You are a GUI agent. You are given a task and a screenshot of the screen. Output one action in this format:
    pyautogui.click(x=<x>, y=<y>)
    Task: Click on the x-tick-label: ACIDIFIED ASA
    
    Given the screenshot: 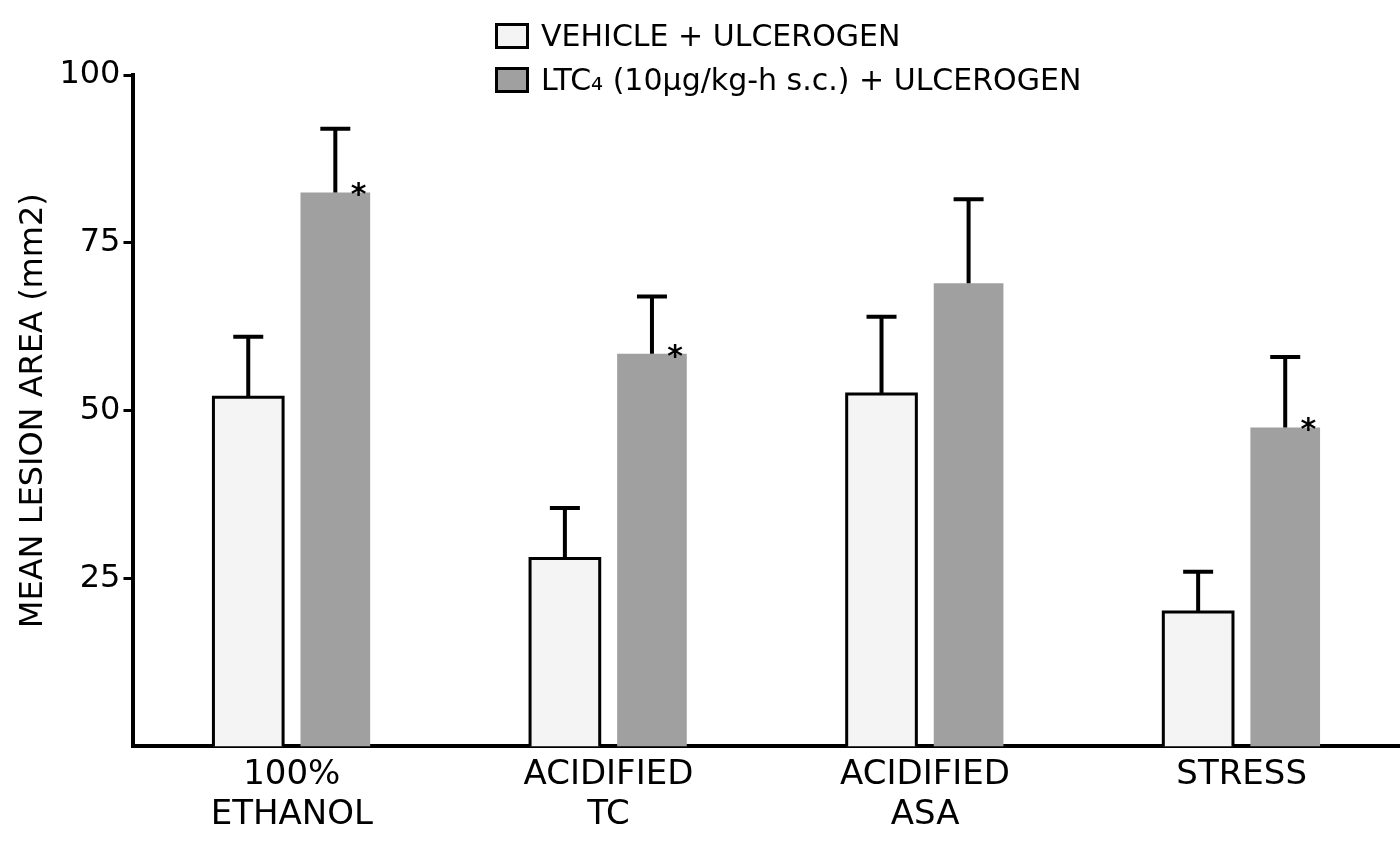 What is the action you would take?
    pyautogui.click(x=925, y=792)
    